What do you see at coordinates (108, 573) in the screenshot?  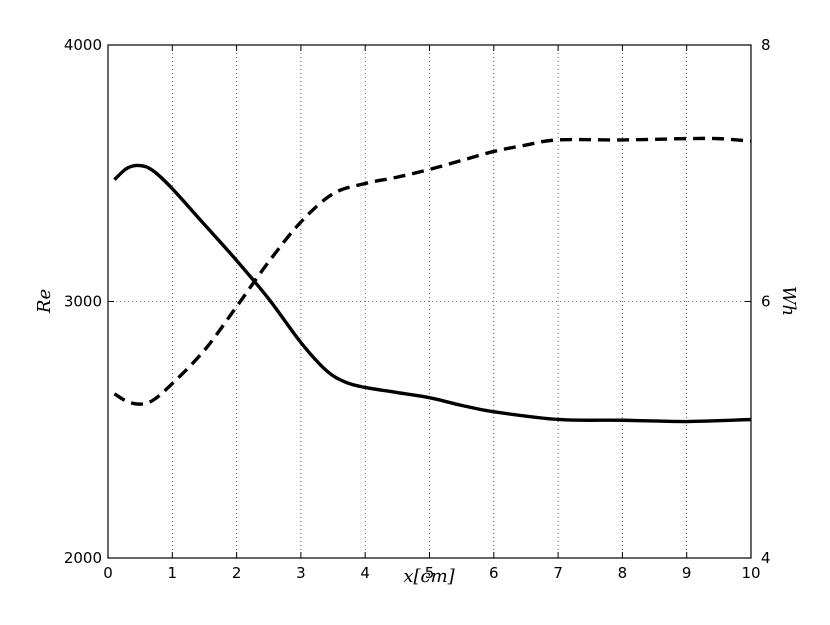 I see `x-tick-label: 0` at bounding box center [108, 573].